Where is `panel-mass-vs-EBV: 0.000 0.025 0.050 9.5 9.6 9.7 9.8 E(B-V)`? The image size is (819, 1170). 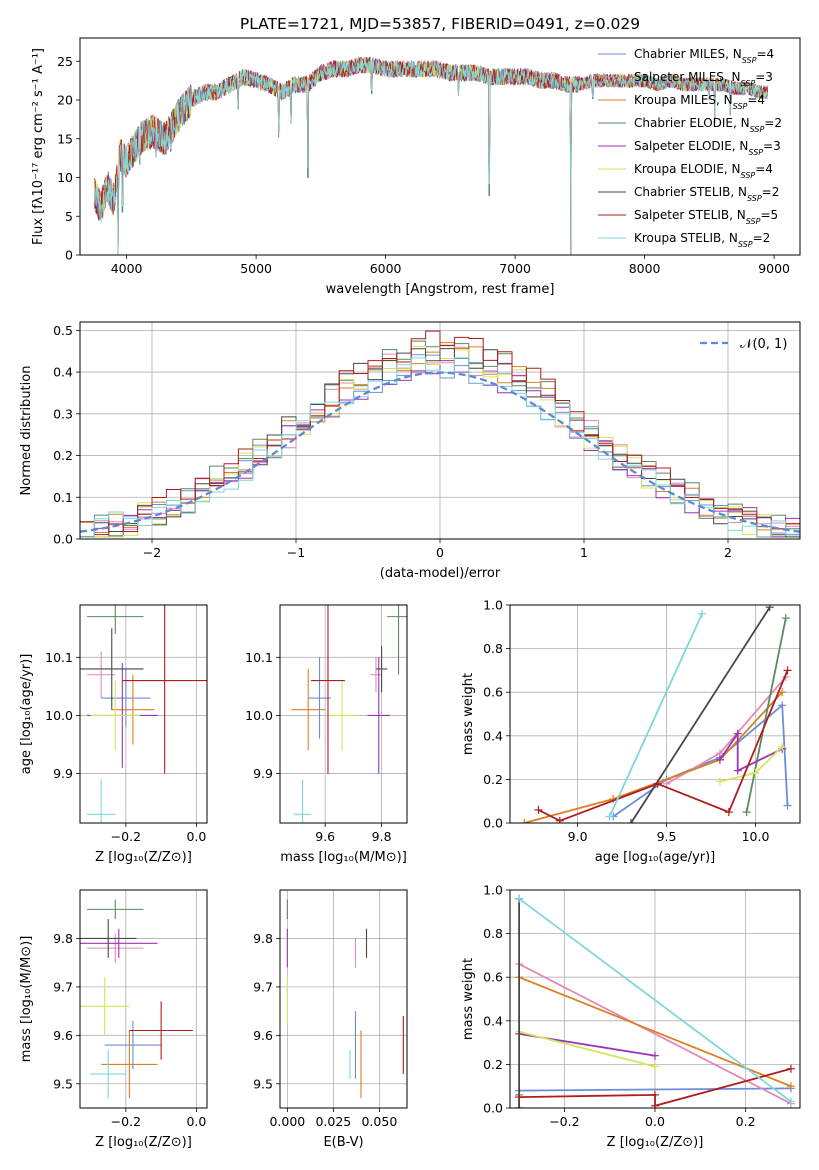
panel-mass-vs-EBV: 0.000 0.025 0.050 9.5 9.6 9.7 9.8 E(B-V) is located at coordinates (330, 1019).